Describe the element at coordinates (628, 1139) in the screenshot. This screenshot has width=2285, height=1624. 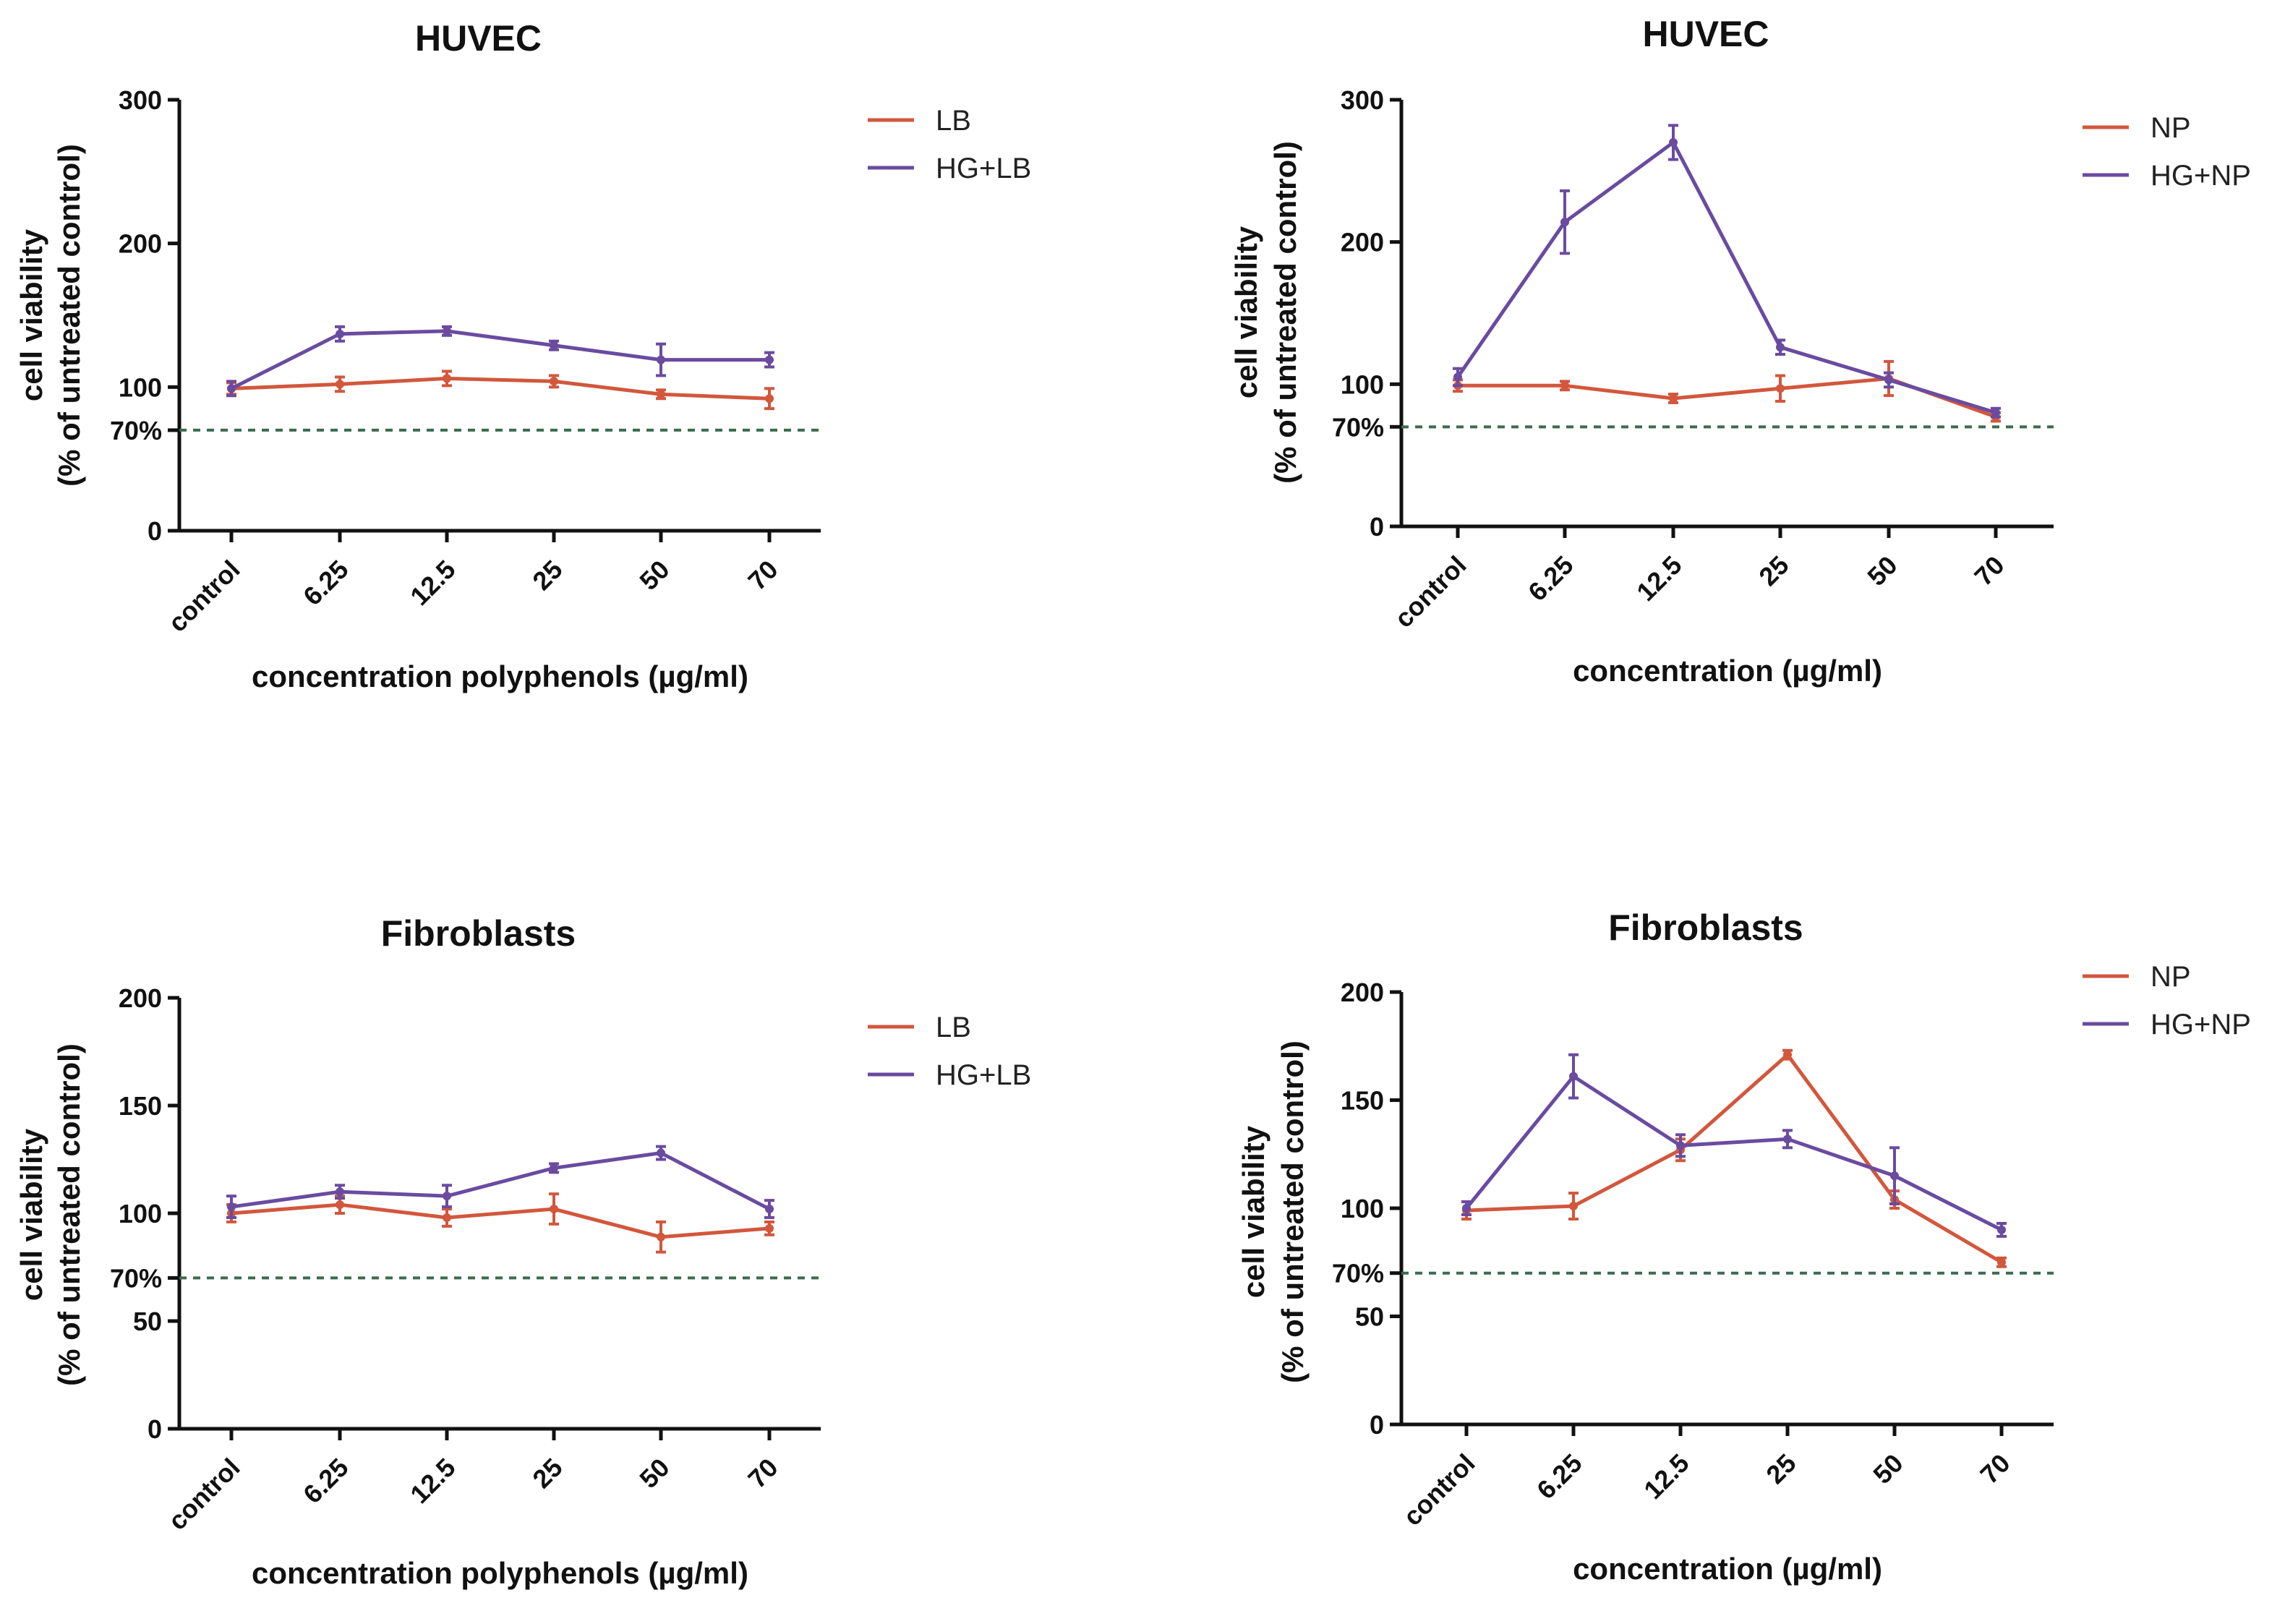
I see `series-hg-lb: HG+LB` at that location.